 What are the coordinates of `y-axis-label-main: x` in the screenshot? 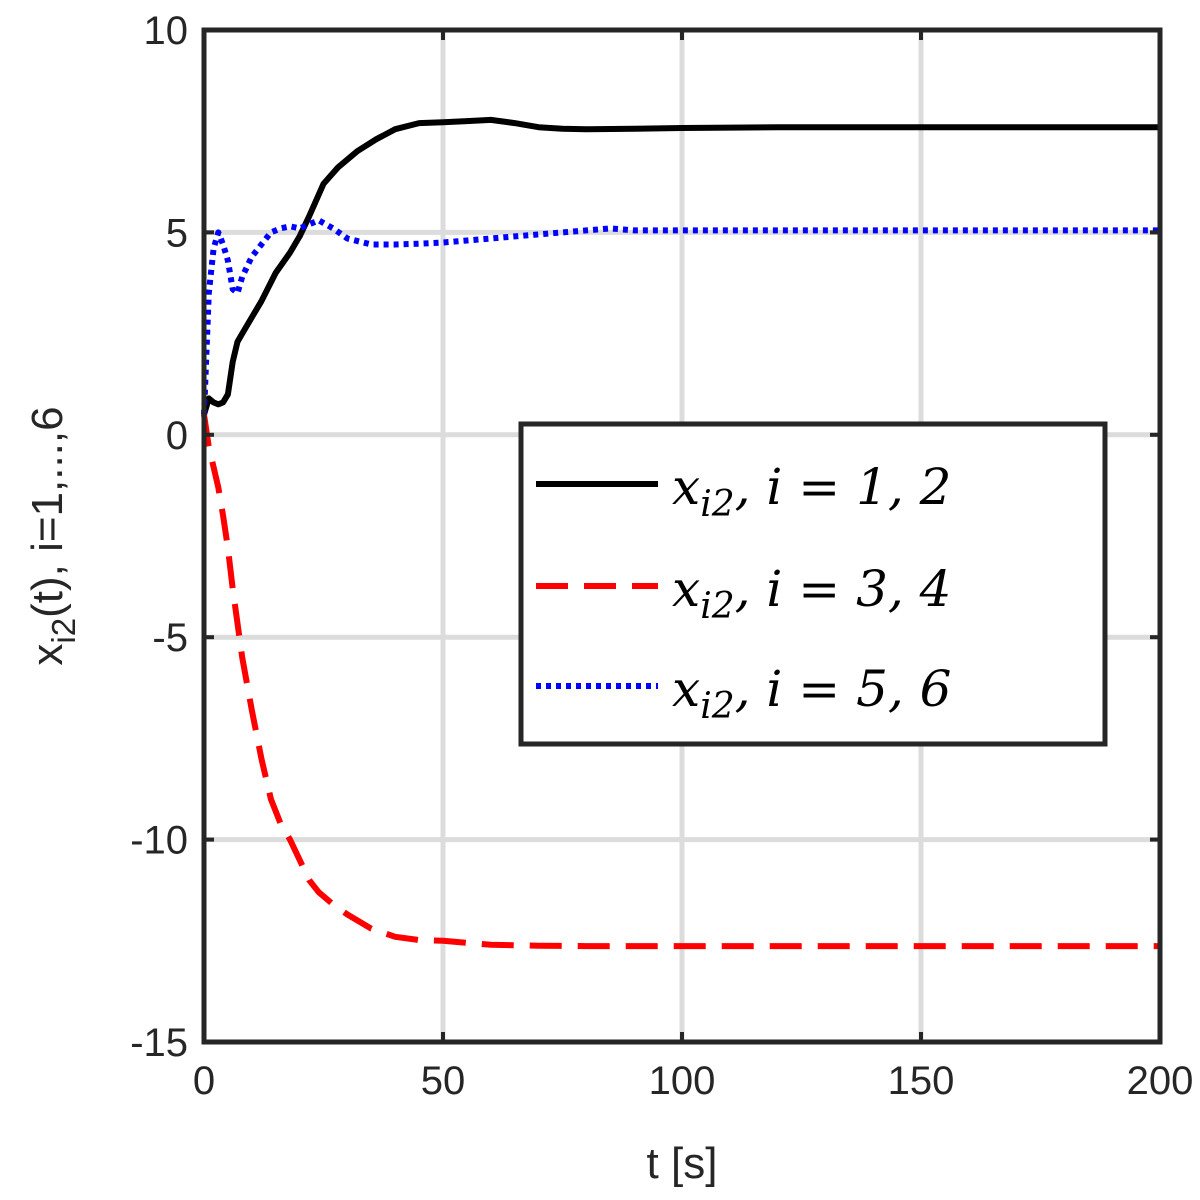 It's located at (47, 655).